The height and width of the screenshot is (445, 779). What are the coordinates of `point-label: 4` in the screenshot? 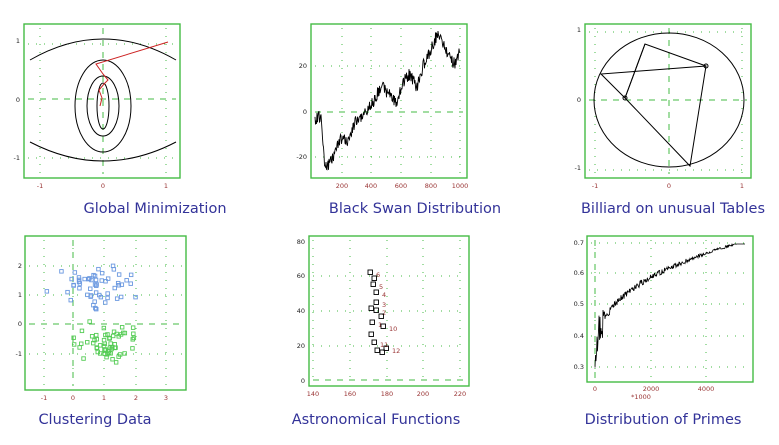 It's located at (384, 295).